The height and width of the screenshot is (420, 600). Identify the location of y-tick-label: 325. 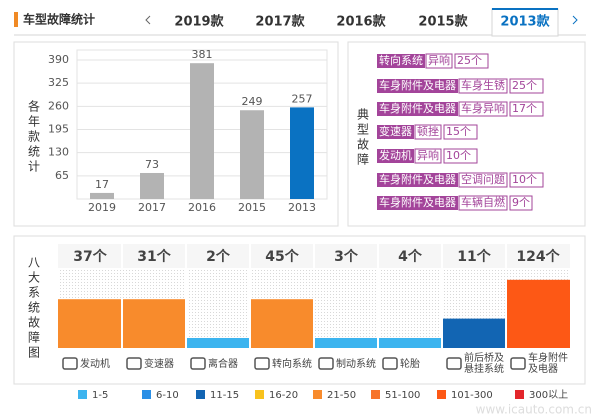
(58, 82).